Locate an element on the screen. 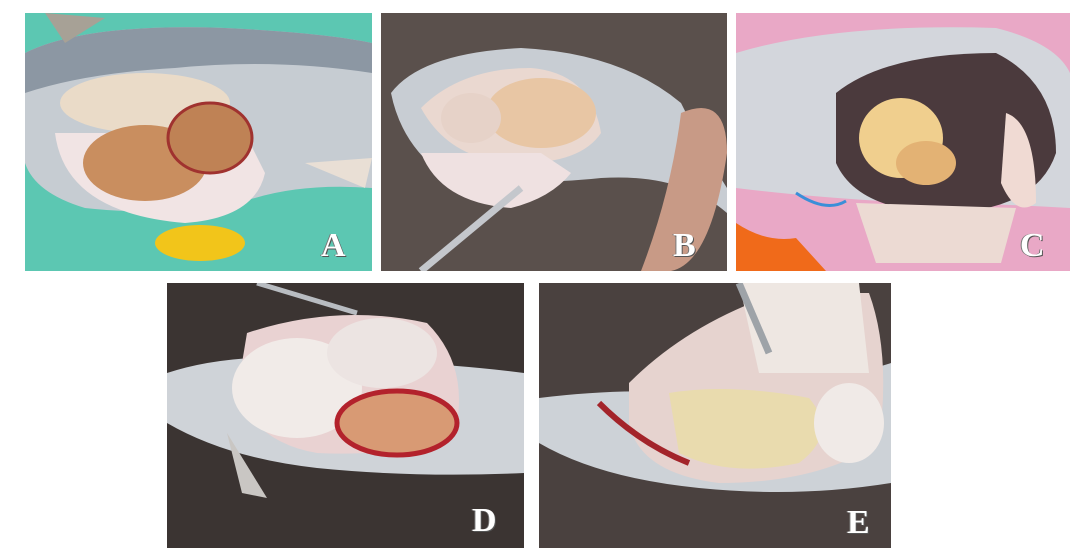 Image resolution: width=1089 pixels, height=556 pixels. photo-panel-a: A is located at coordinates (198, 142).